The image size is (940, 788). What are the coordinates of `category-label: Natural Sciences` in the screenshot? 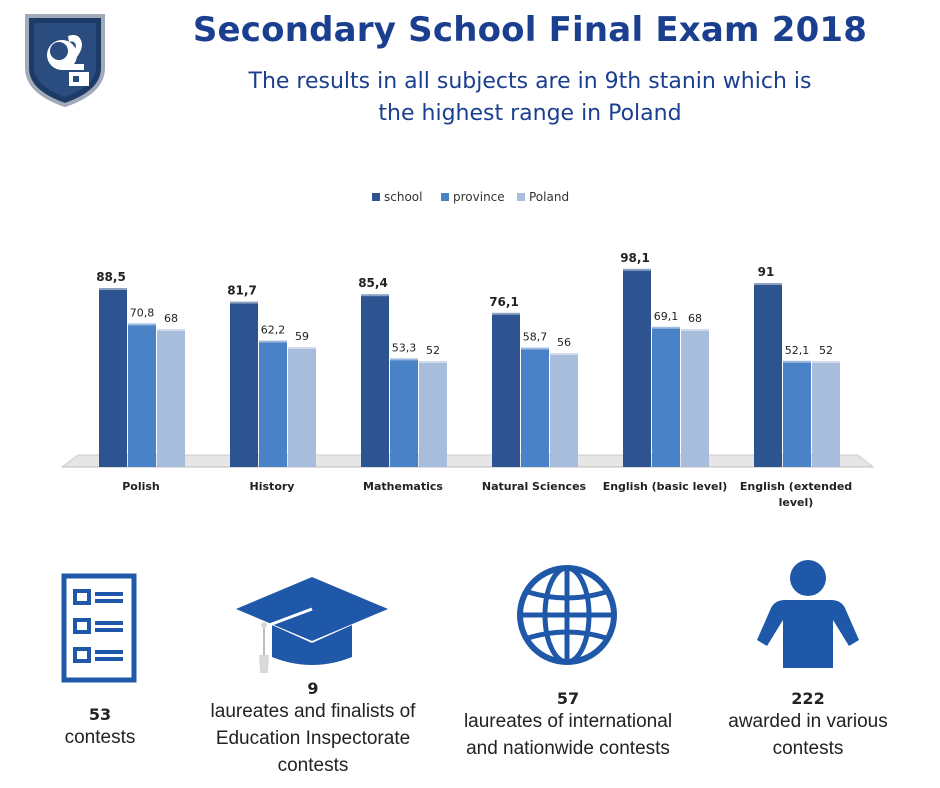 It's located at (534, 486).